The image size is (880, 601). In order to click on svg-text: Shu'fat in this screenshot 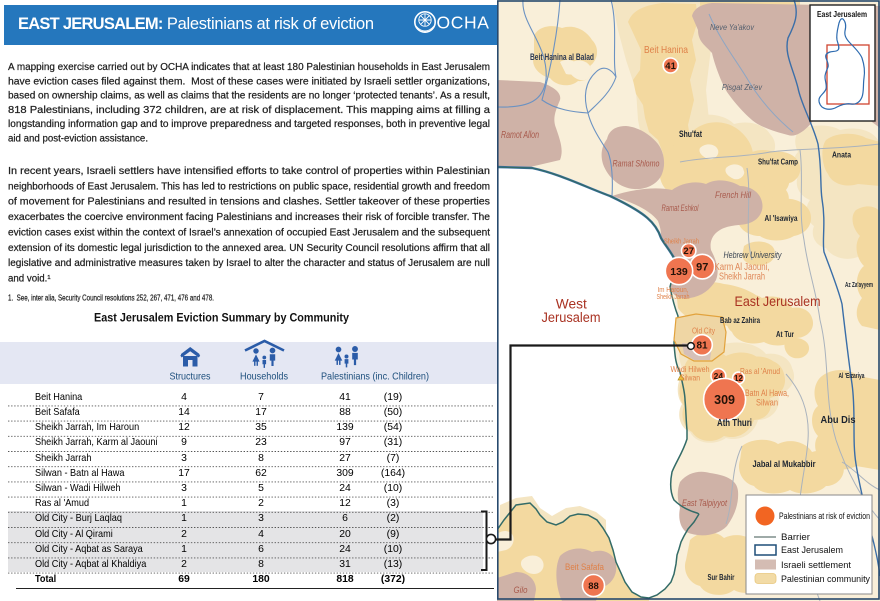, I will do `click(691, 134)`.